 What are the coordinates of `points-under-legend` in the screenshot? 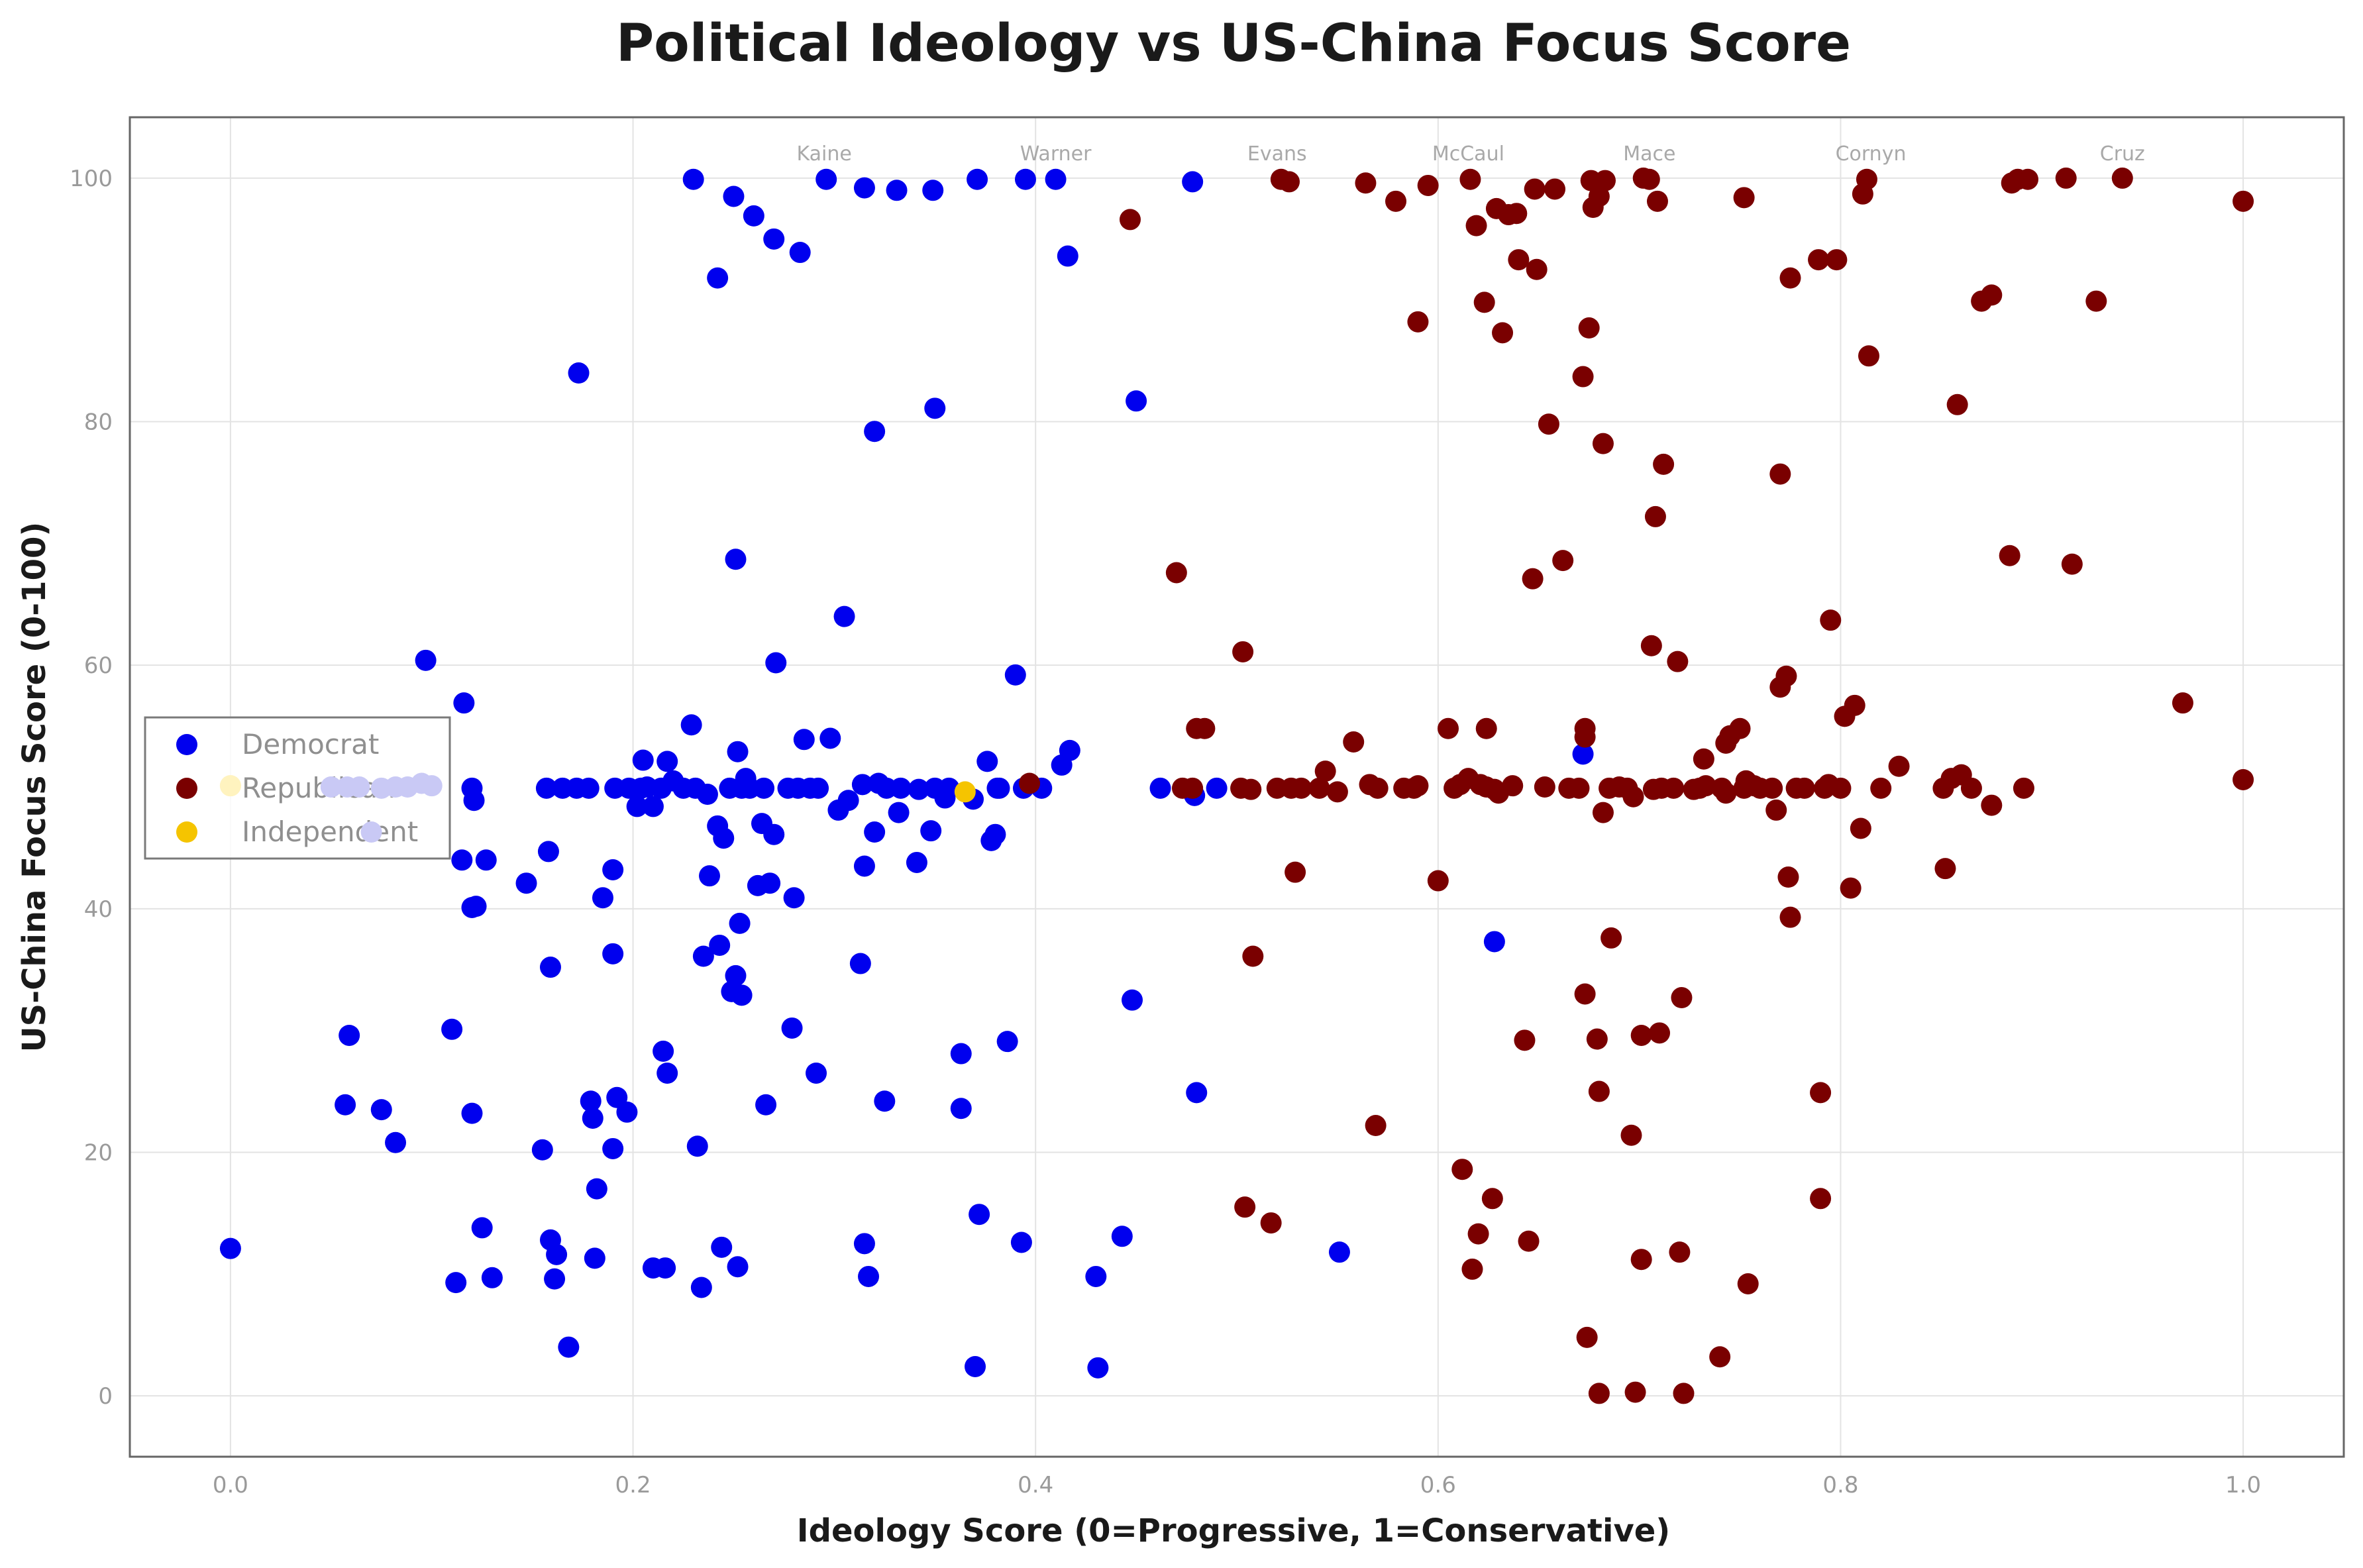 It's located at (331, 807).